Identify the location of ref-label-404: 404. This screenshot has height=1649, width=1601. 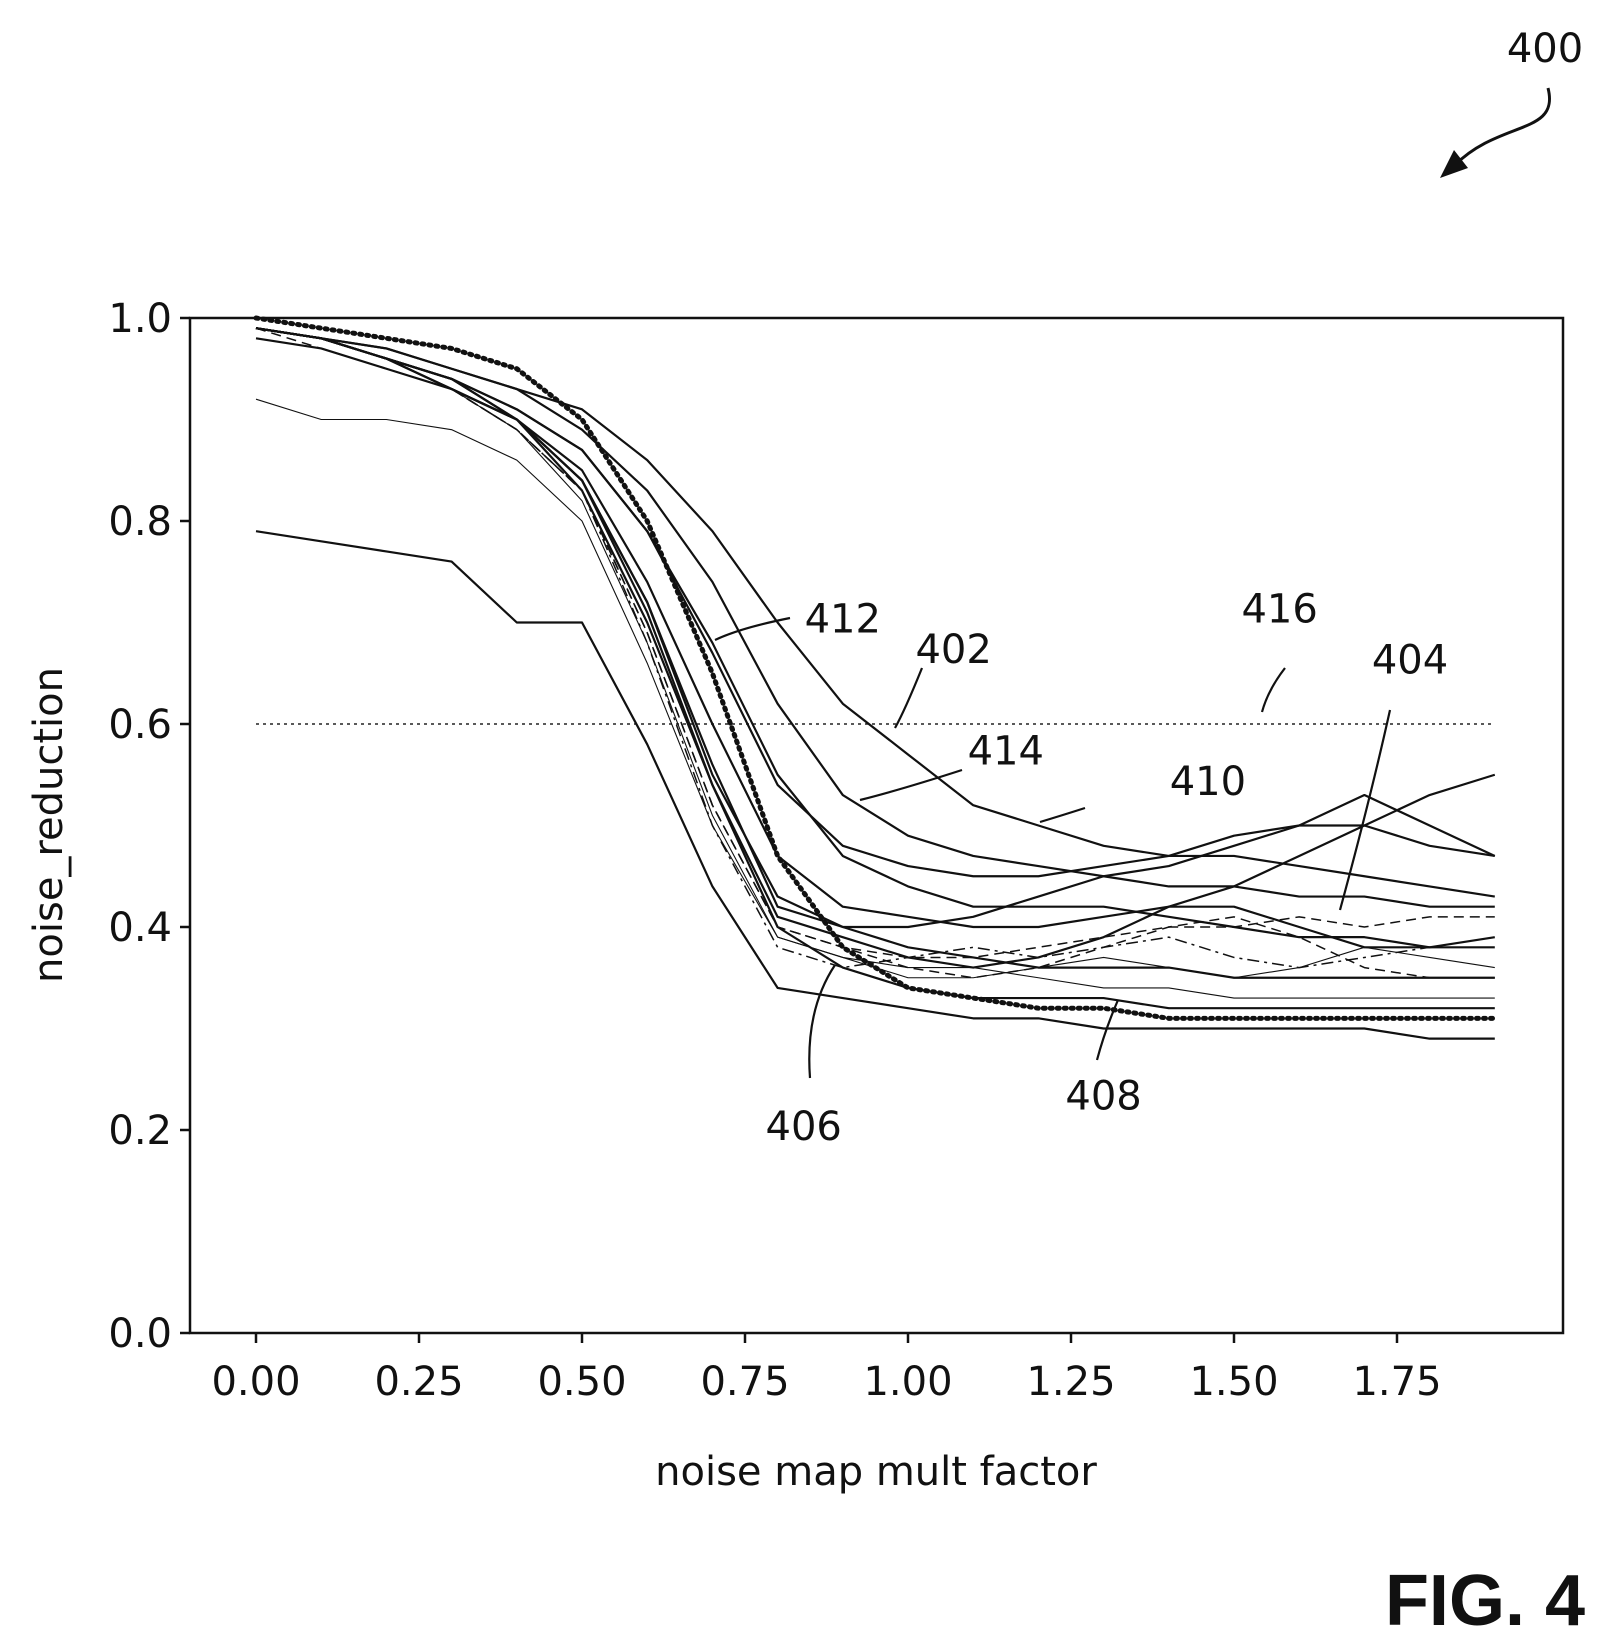
(1410, 660).